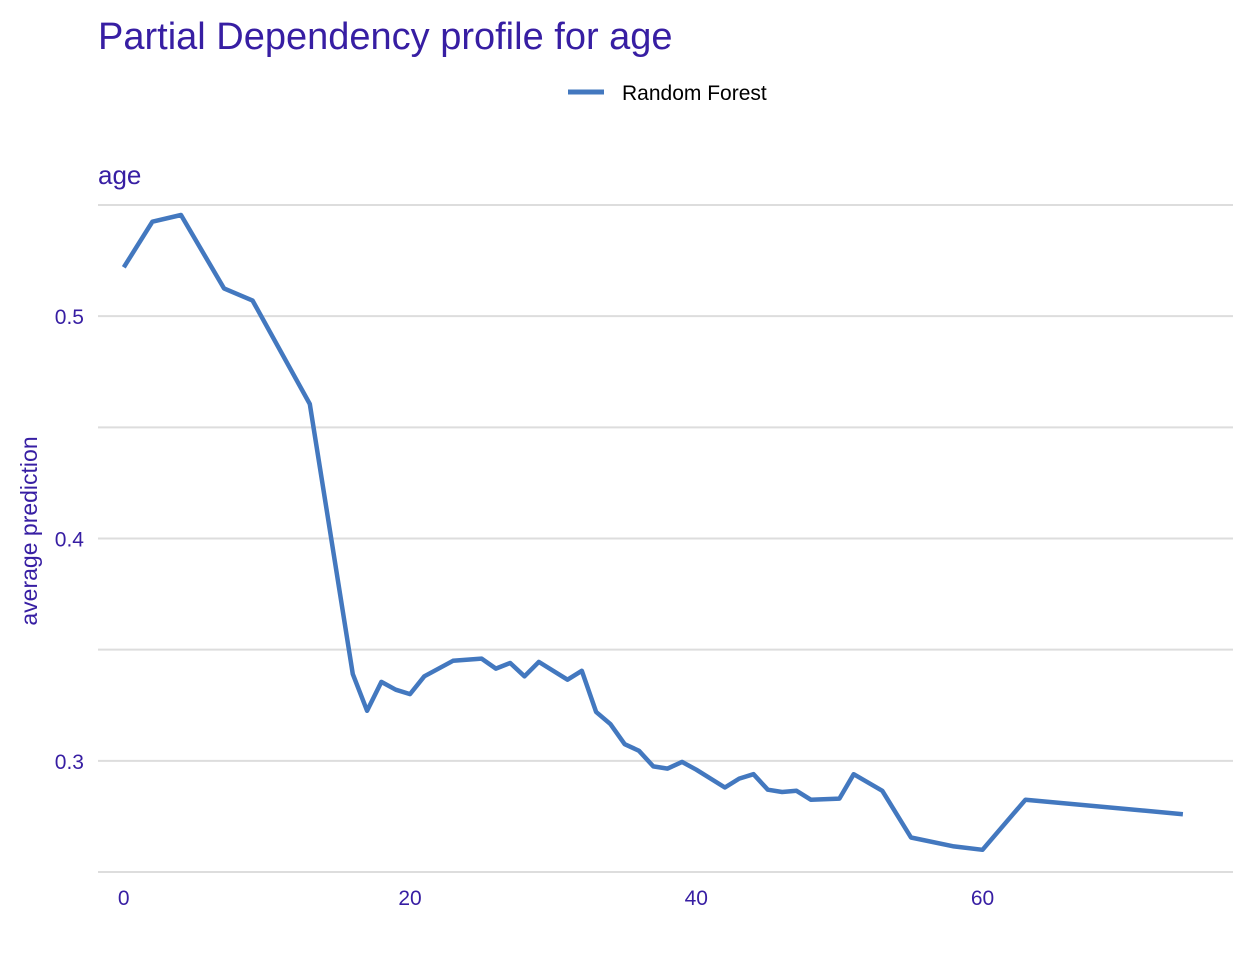 The height and width of the screenshot is (960, 1248). I want to click on legend: Random Forest, so click(667, 93).